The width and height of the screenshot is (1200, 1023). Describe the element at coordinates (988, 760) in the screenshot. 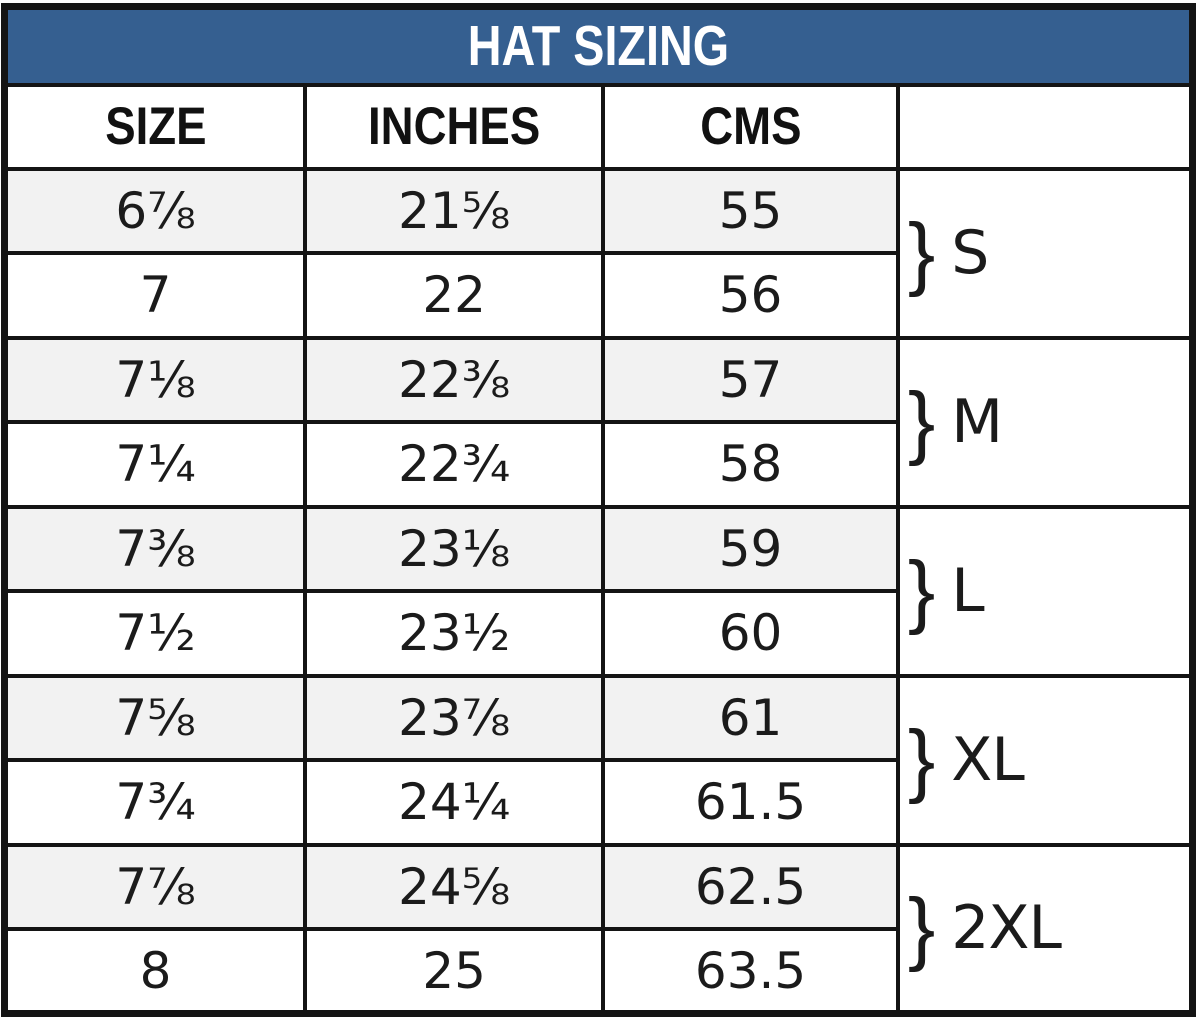

I see `size-group-label: XL` at that location.